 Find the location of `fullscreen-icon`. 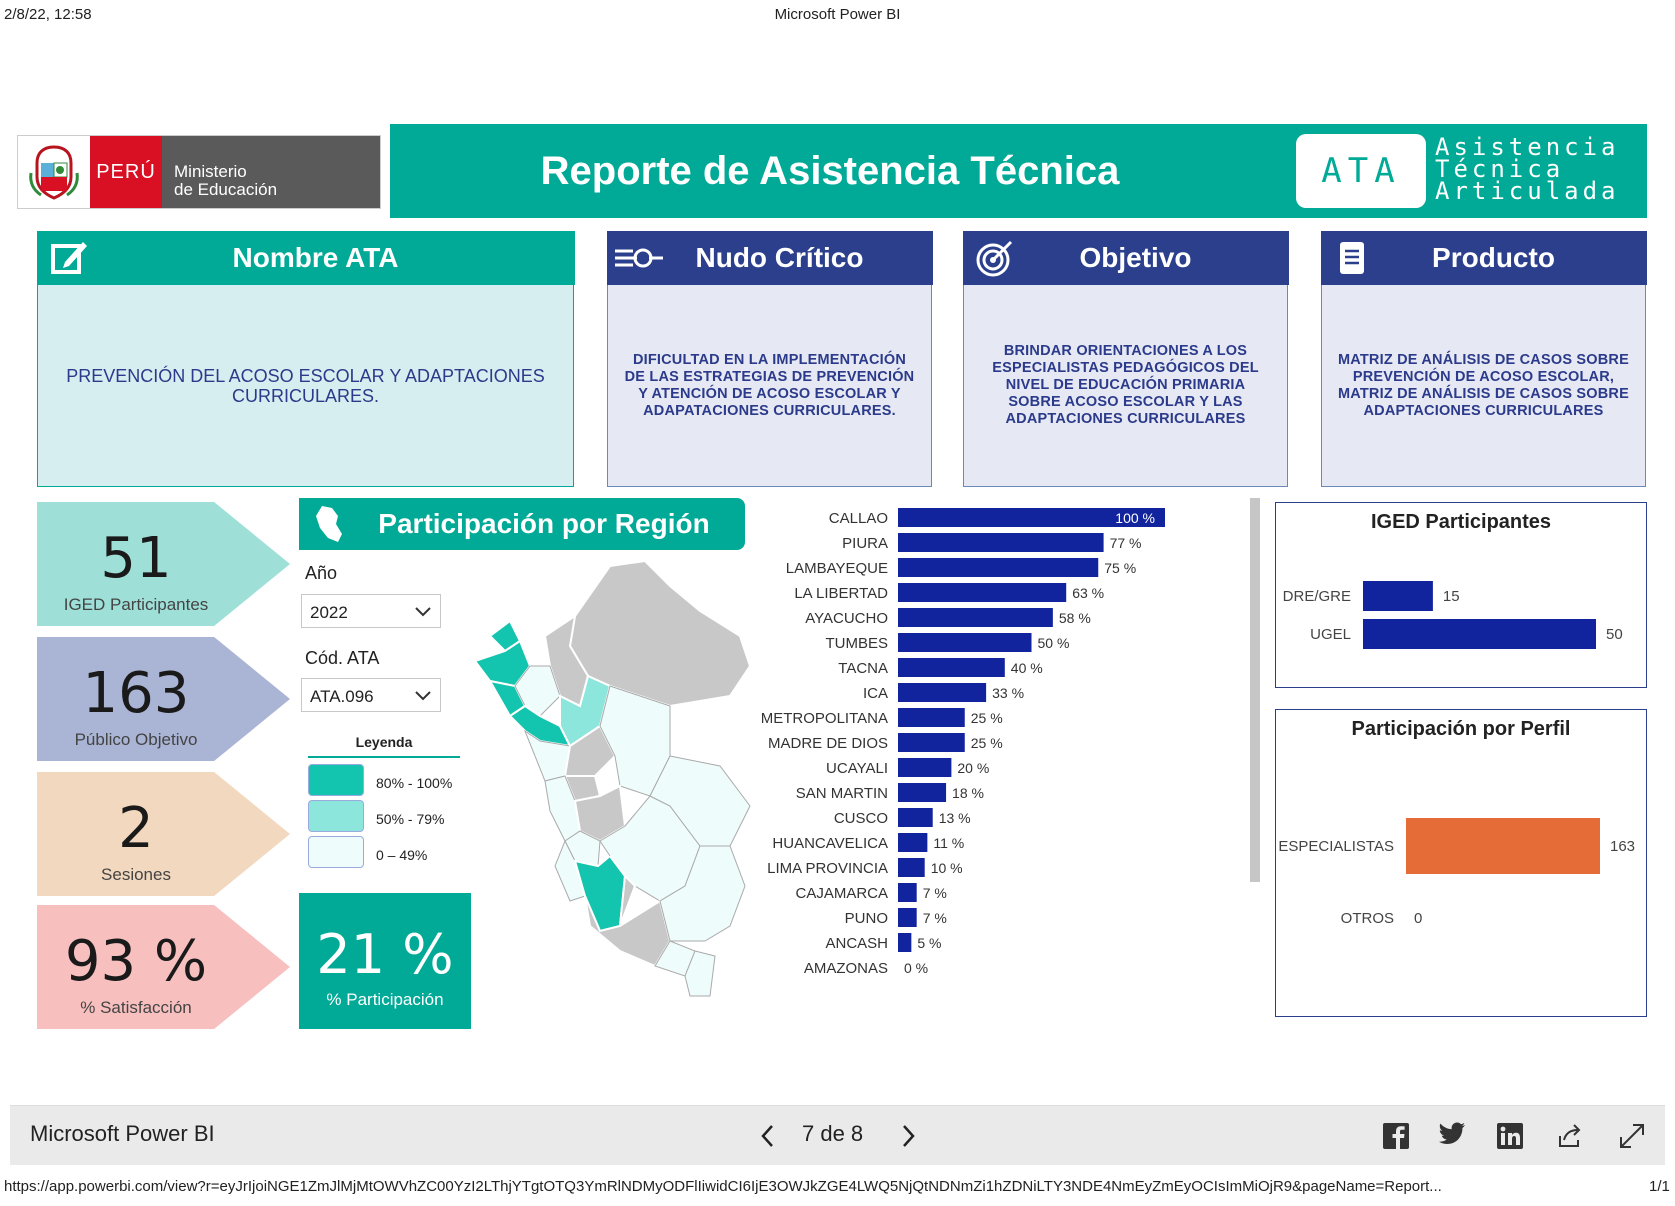

fullscreen-icon is located at coordinates (1632, 1138).